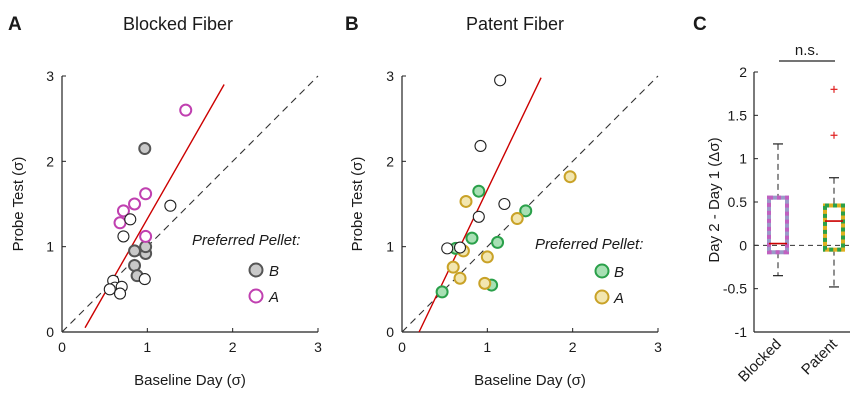  What do you see at coordinates (515, 24) in the screenshot?
I see `panel-b-title: Patent Fiber` at bounding box center [515, 24].